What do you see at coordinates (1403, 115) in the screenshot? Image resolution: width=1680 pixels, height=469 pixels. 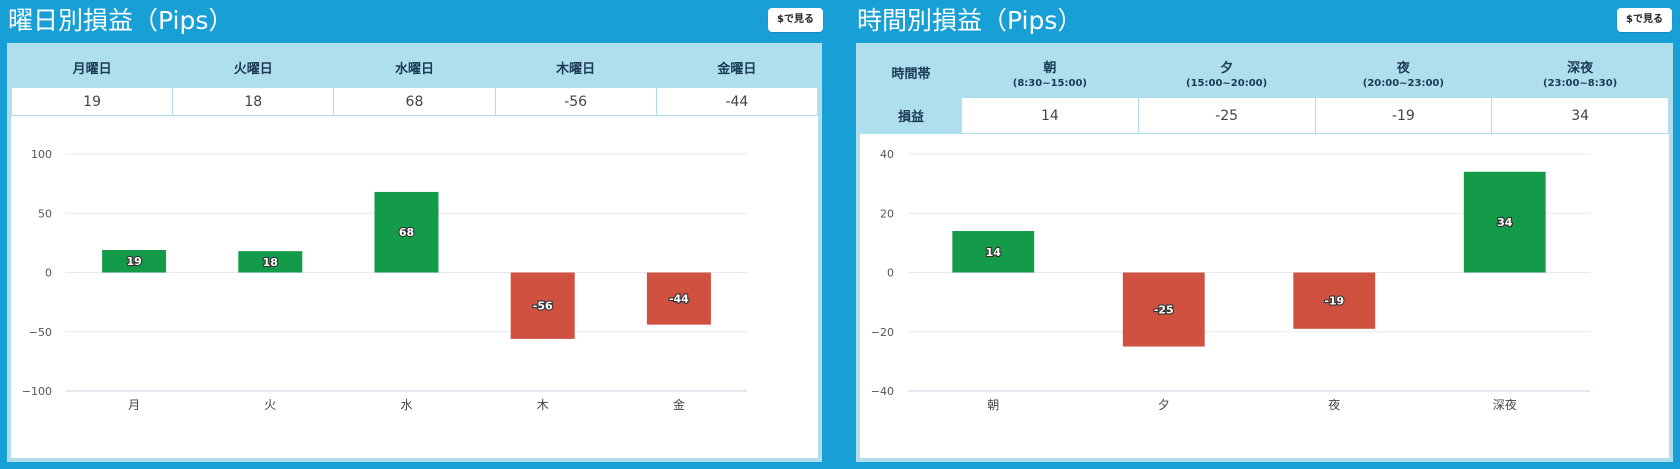 I see `value-night: -19` at bounding box center [1403, 115].